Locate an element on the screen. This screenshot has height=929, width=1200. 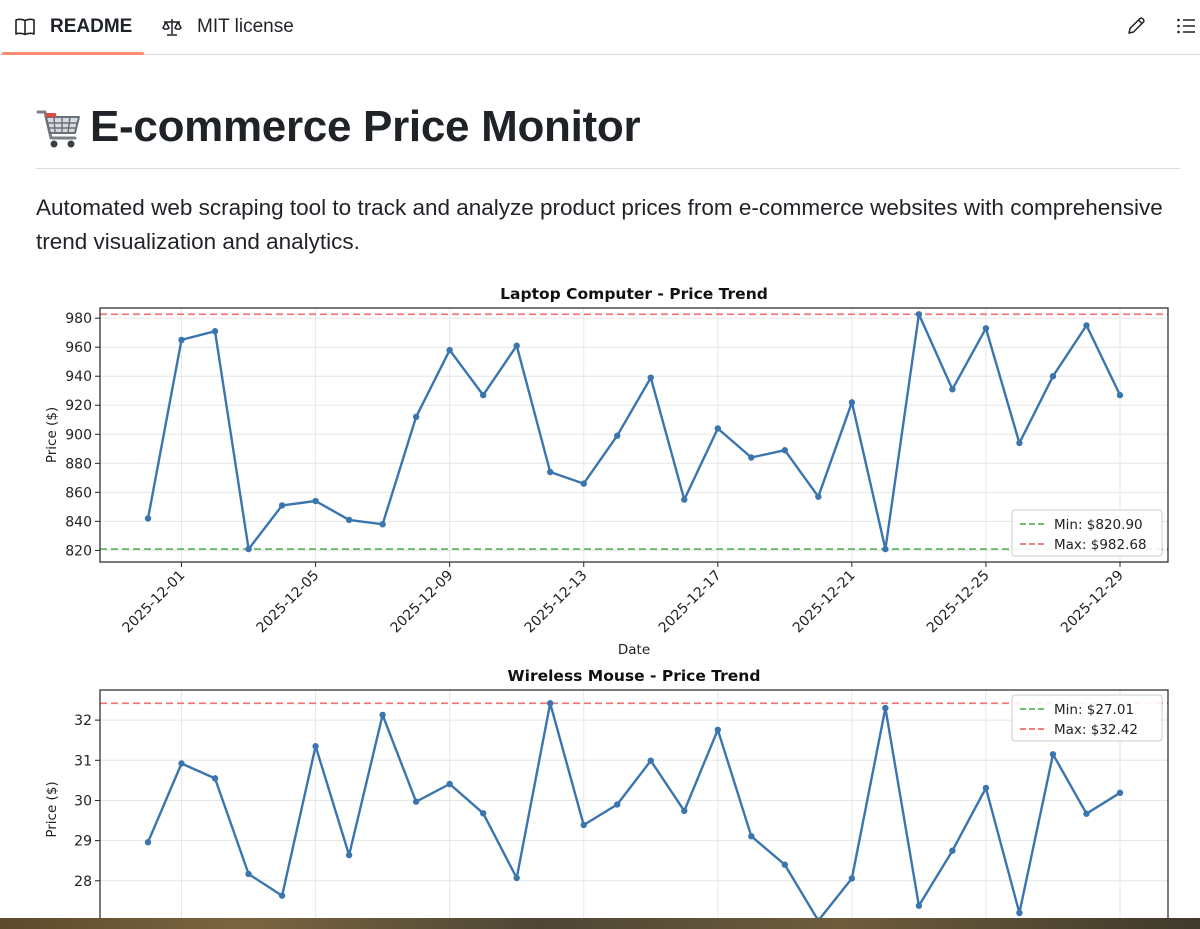
y-tick-label: 980 is located at coordinates (78, 319).